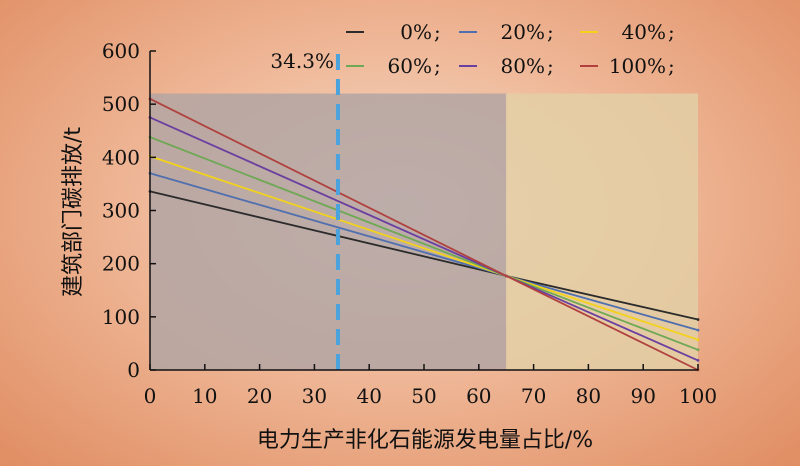 This screenshot has width=800, height=466. Describe the element at coordinates (416, 32) in the screenshot. I see `legend-label-0: 0%` at that location.